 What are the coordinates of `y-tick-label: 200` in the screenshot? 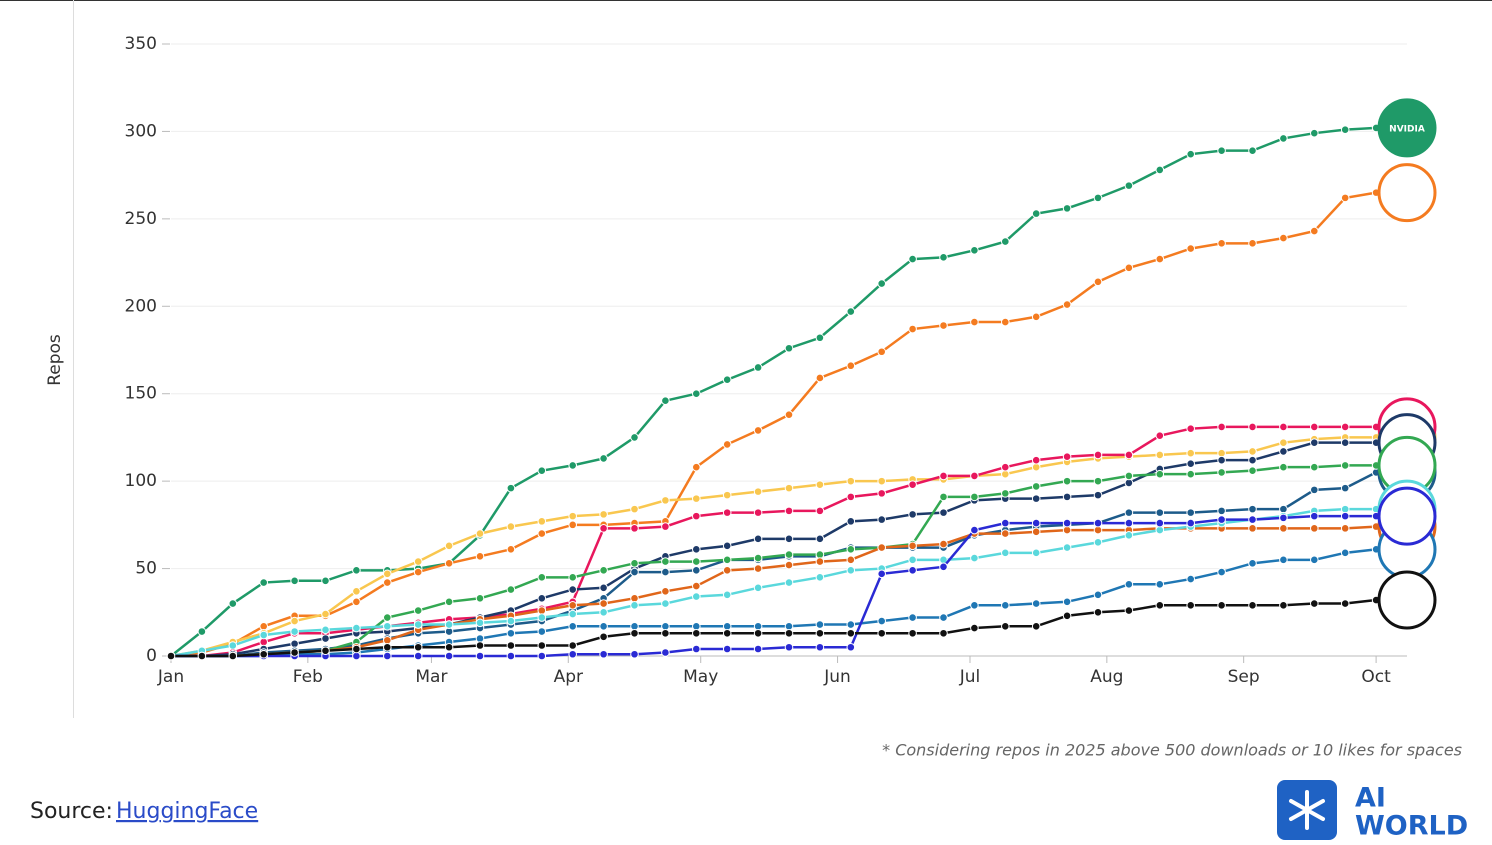 It's located at (141, 306).